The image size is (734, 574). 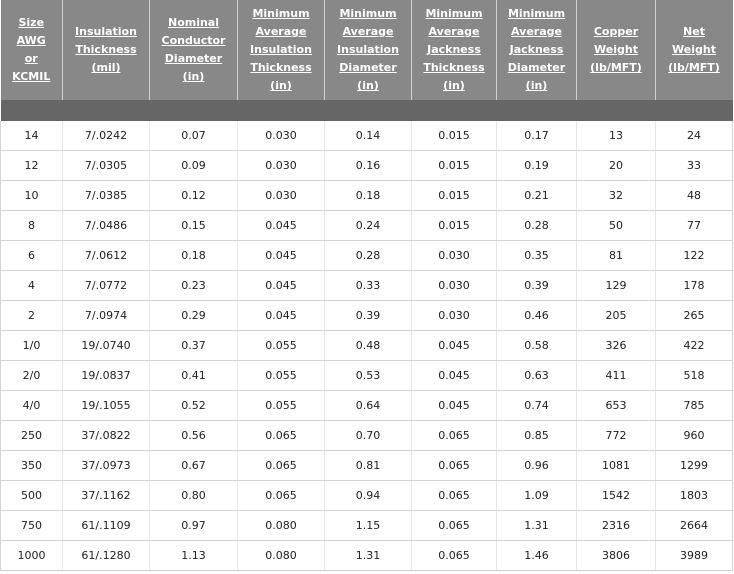 I want to click on jackness-diameter-min-cell: 0.46, so click(x=536, y=315).